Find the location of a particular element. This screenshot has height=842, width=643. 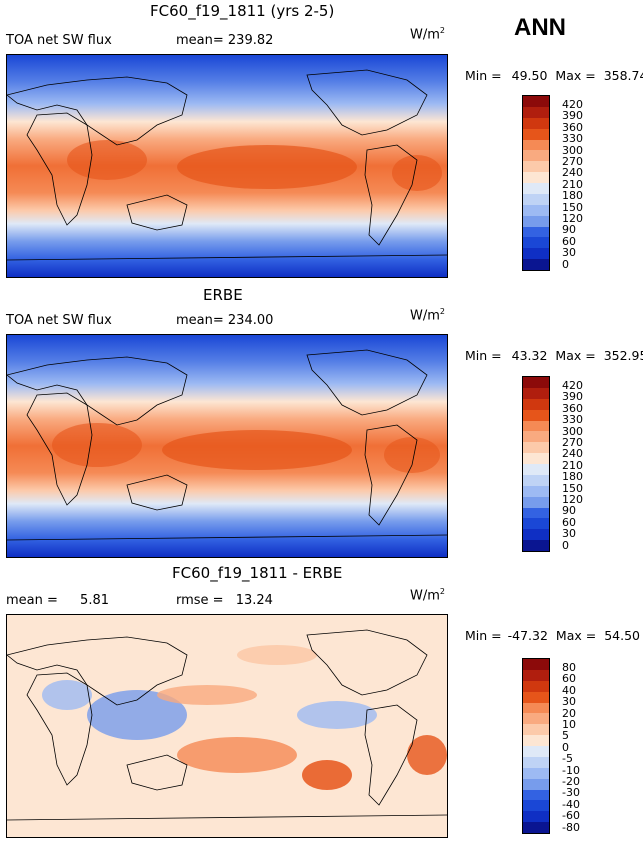

panel-1-units: W/m2 is located at coordinates (427, 34).